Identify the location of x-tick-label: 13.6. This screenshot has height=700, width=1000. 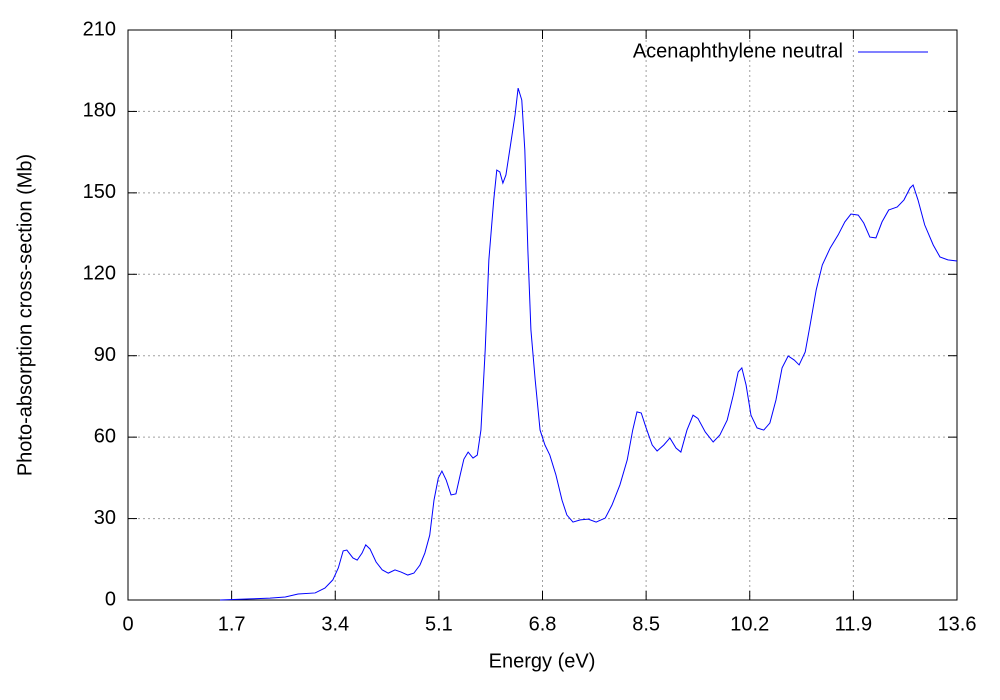
(957, 624).